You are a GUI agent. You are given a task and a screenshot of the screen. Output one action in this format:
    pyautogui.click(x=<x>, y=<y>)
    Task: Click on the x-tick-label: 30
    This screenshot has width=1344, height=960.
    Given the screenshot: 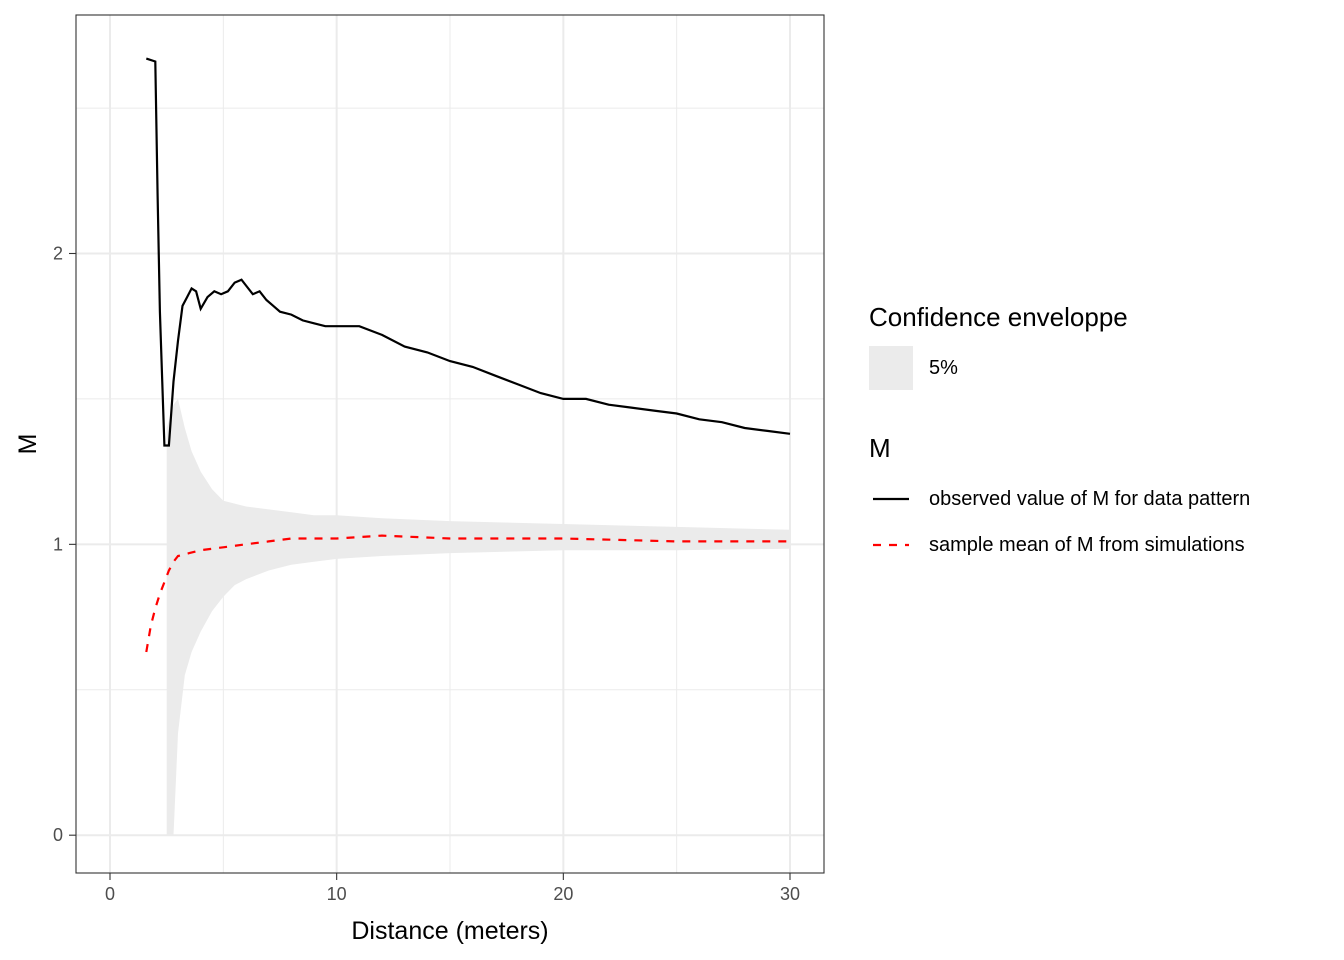 What is the action you would take?
    pyautogui.click(x=790, y=894)
    